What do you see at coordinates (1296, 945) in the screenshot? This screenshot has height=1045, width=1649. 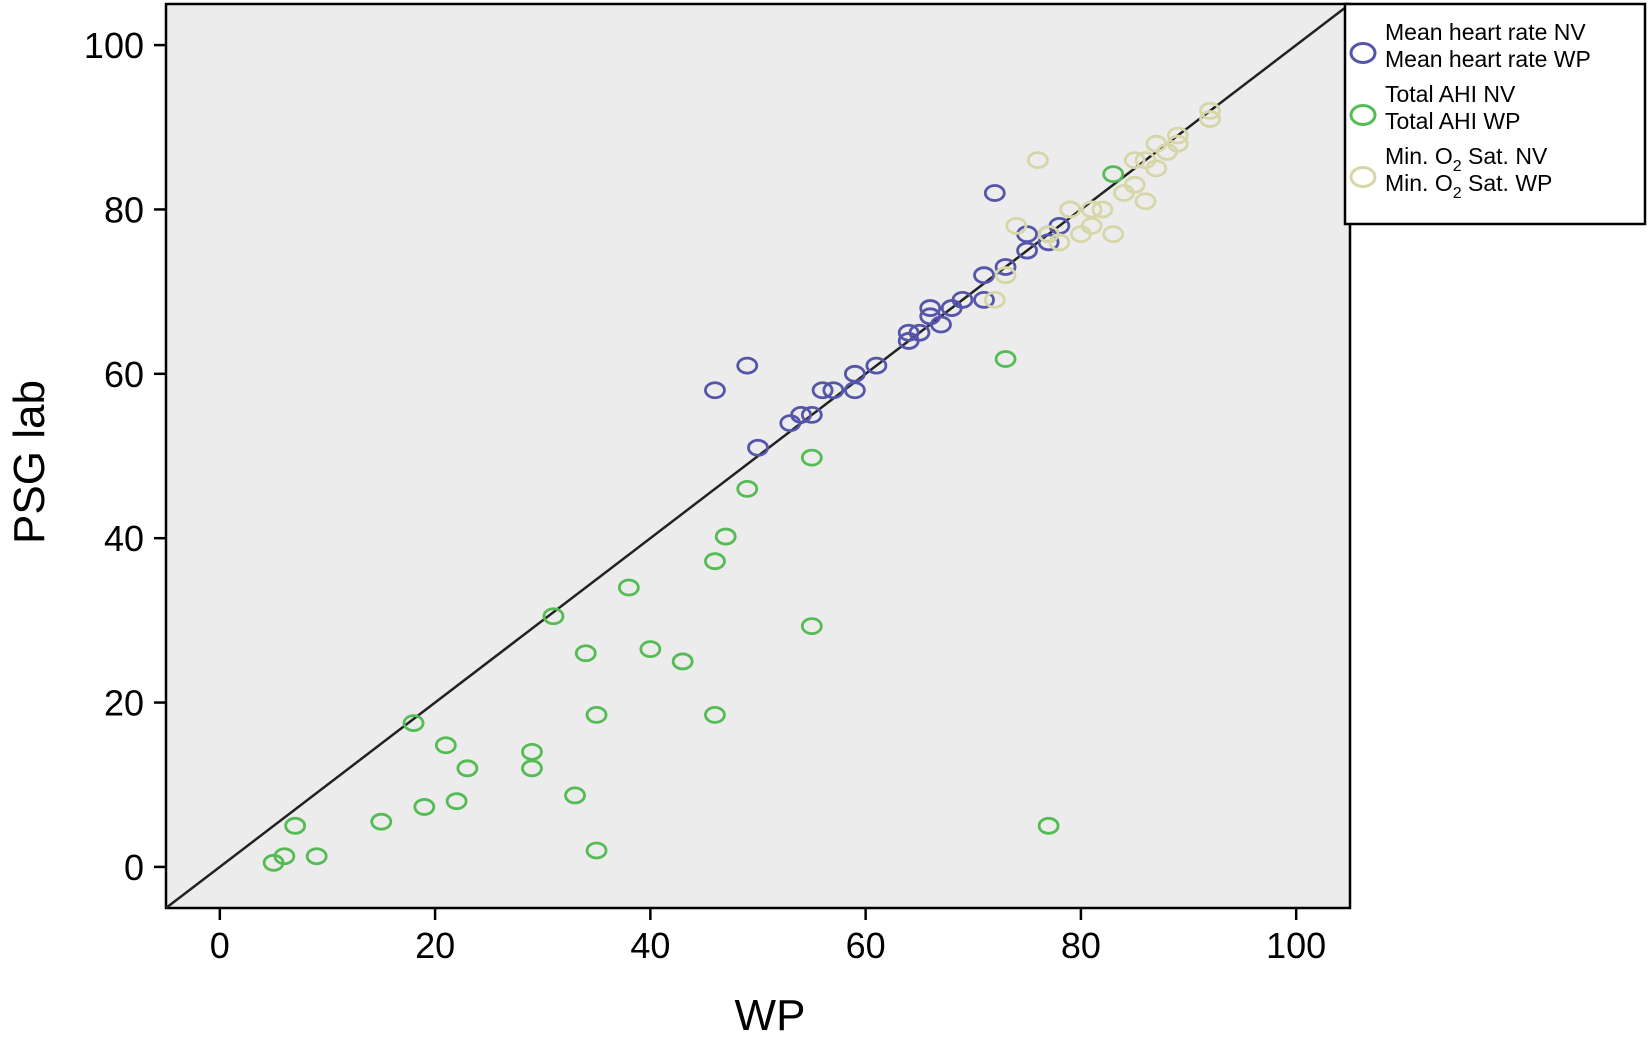 I see `x-tick-label: 100` at bounding box center [1296, 945].